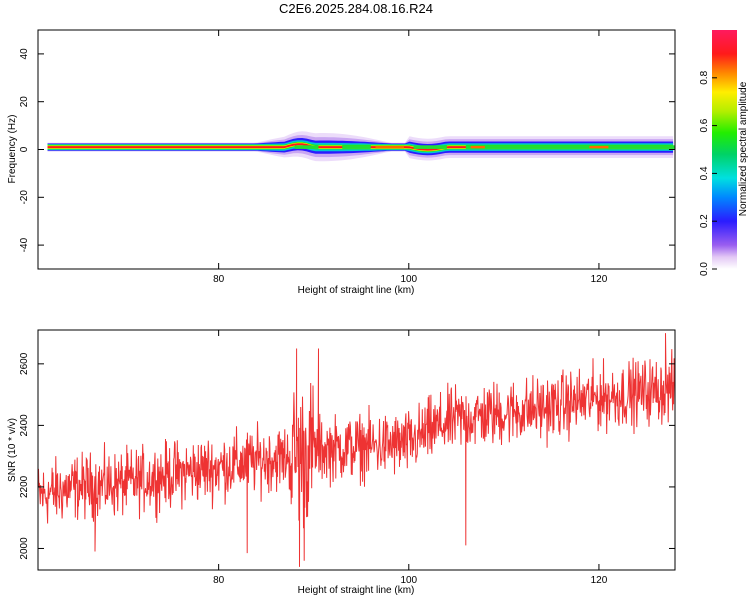 The height and width of the screenshot is (600, 750). Describe the element at coordinates (599, 580) in the screenshot. I see `snr-xtick-label: 120` at that location.